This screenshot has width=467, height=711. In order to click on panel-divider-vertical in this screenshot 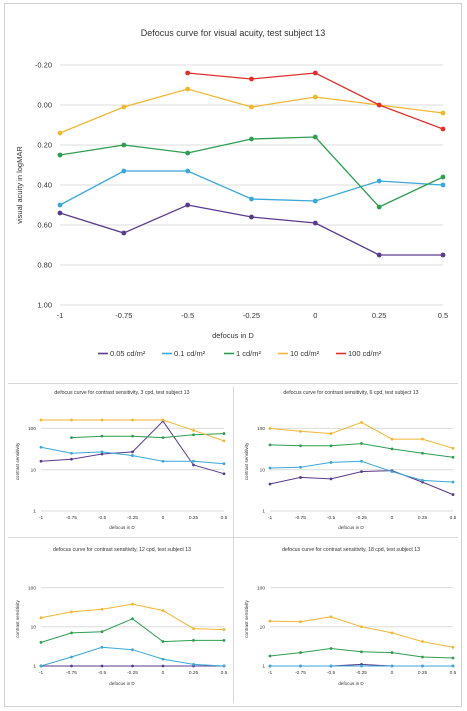, I will do `click(233, 545)`.